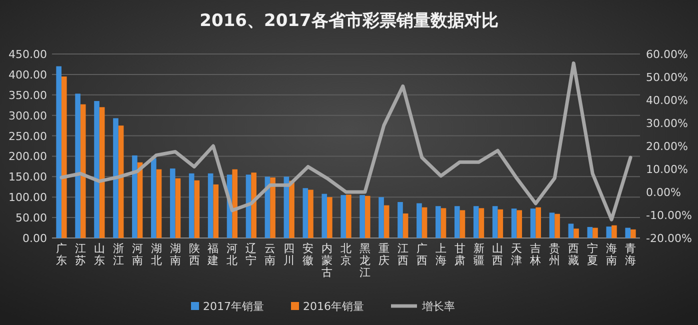  What do you see at coordinates (31, 218) in the screenshot?
I see `y-tick-label: 50.00` at bounding box center [31, 218].